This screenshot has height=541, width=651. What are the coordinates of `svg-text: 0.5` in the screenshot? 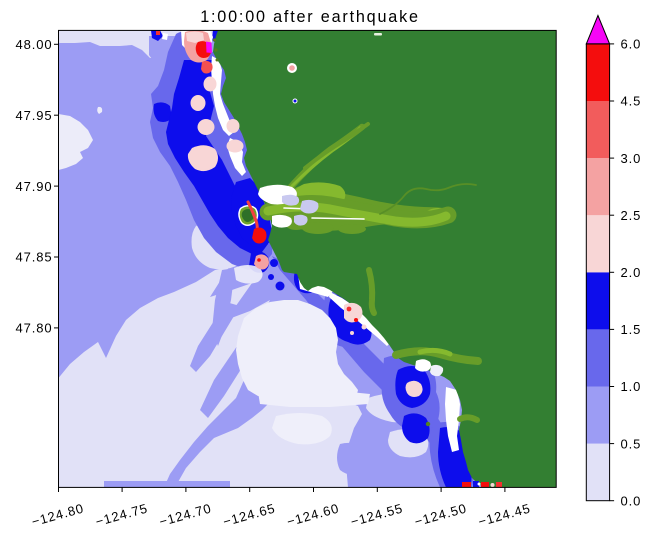 It's located at (631, 443).